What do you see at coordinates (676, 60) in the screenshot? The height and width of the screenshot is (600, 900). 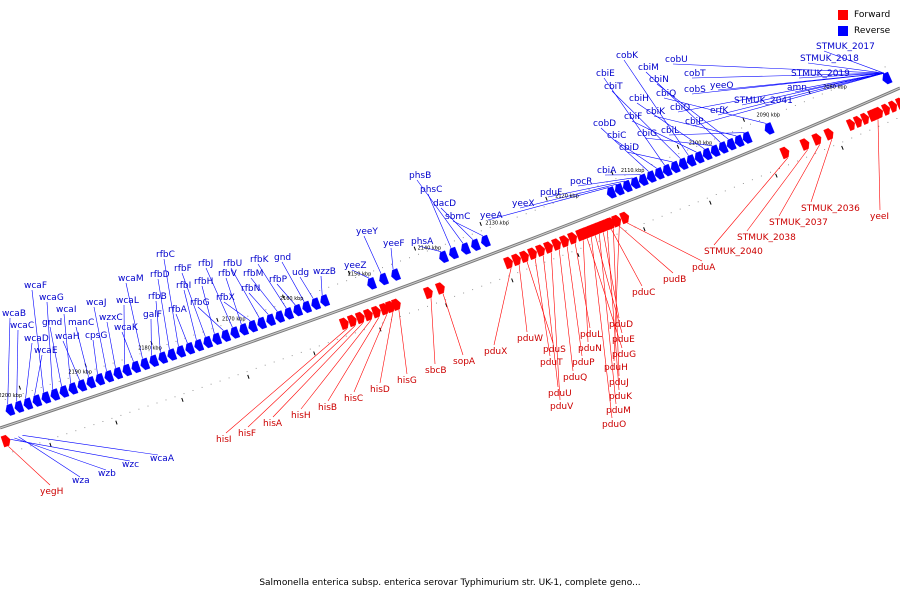 I see `gene-label-cobu: cobU` at bounding box center [676, 60].